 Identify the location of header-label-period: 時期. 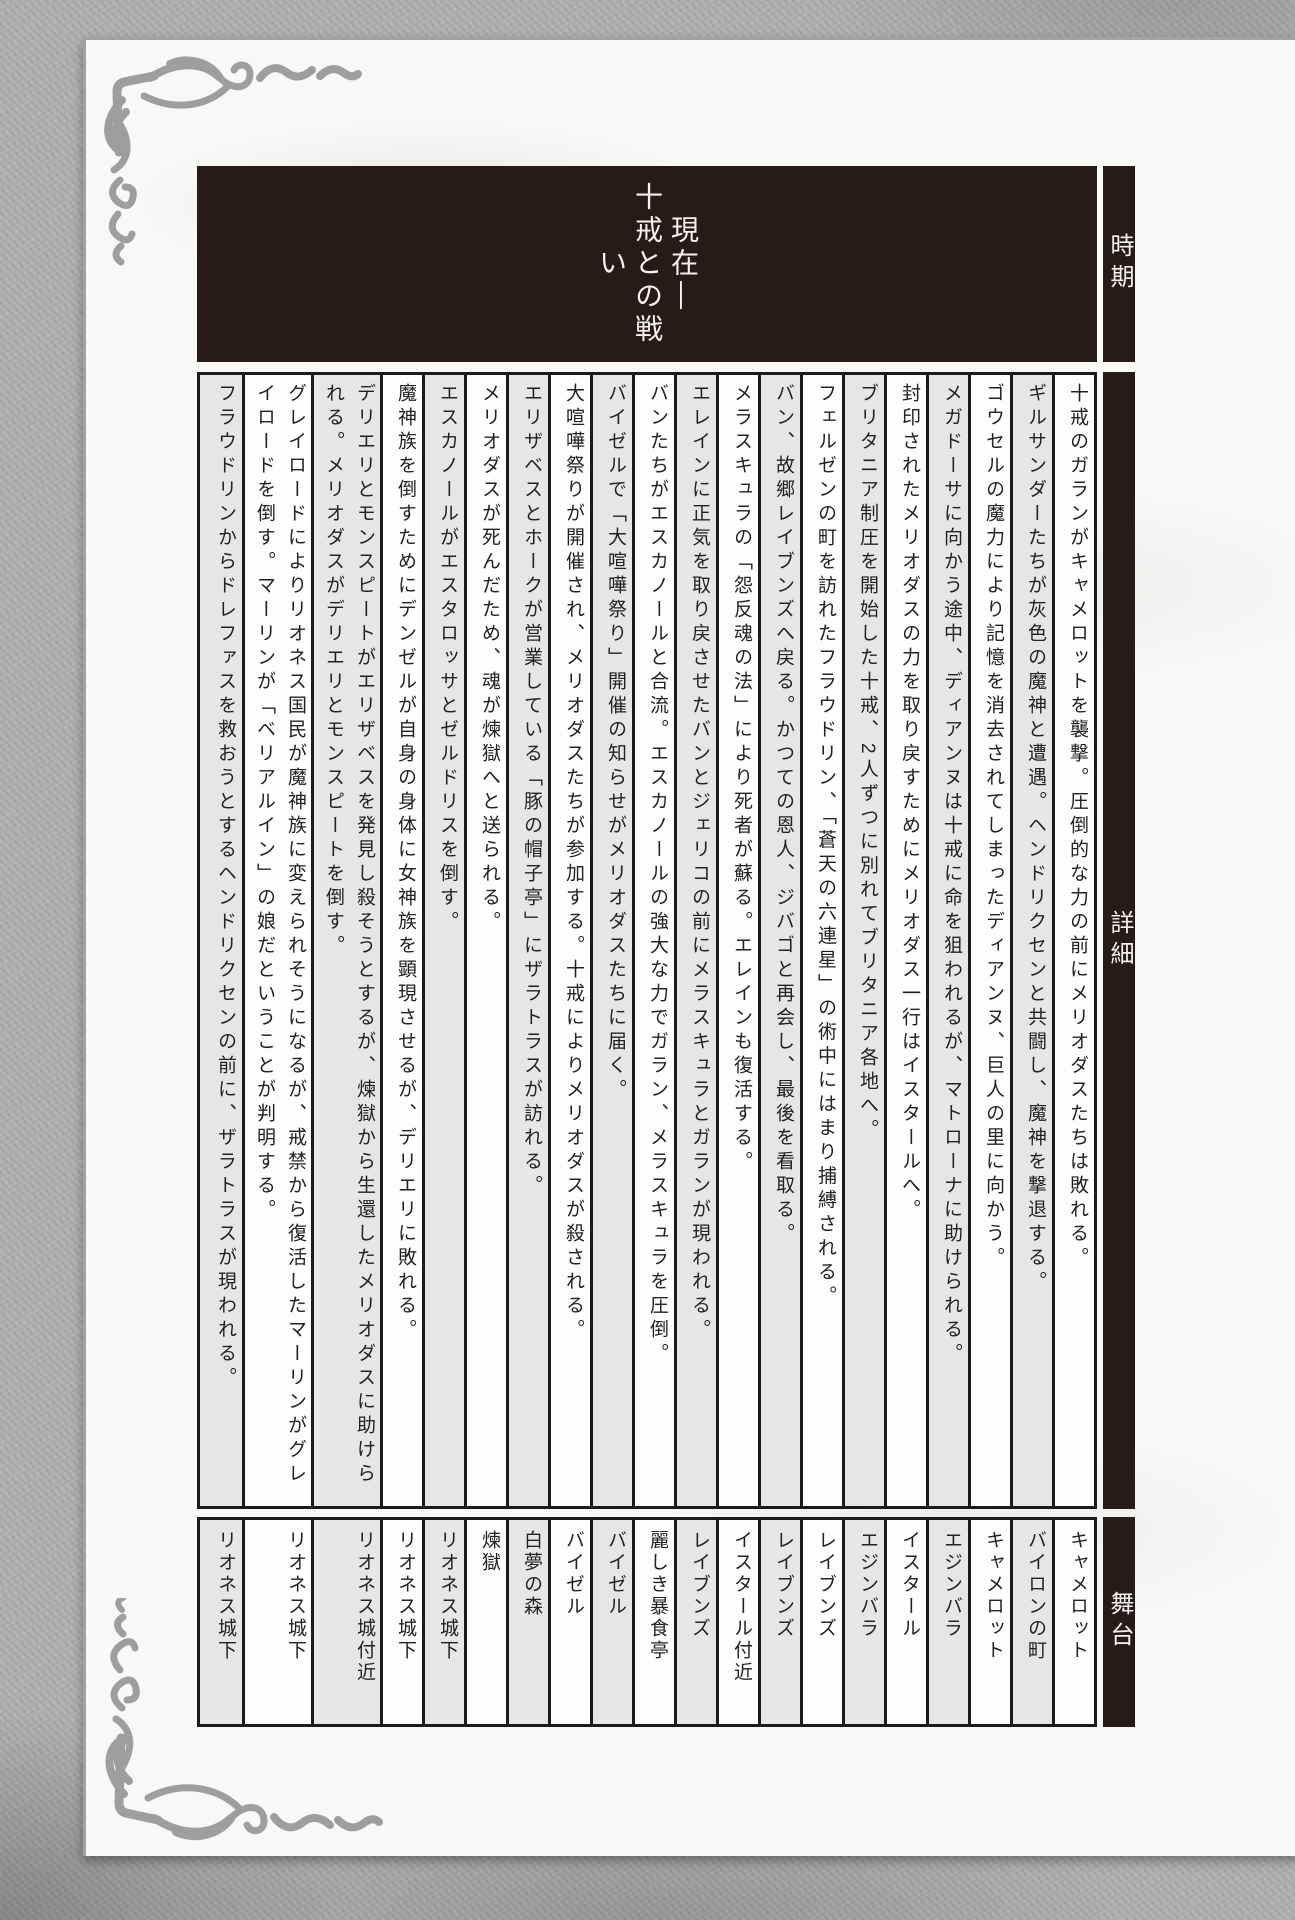
(1119, 264).